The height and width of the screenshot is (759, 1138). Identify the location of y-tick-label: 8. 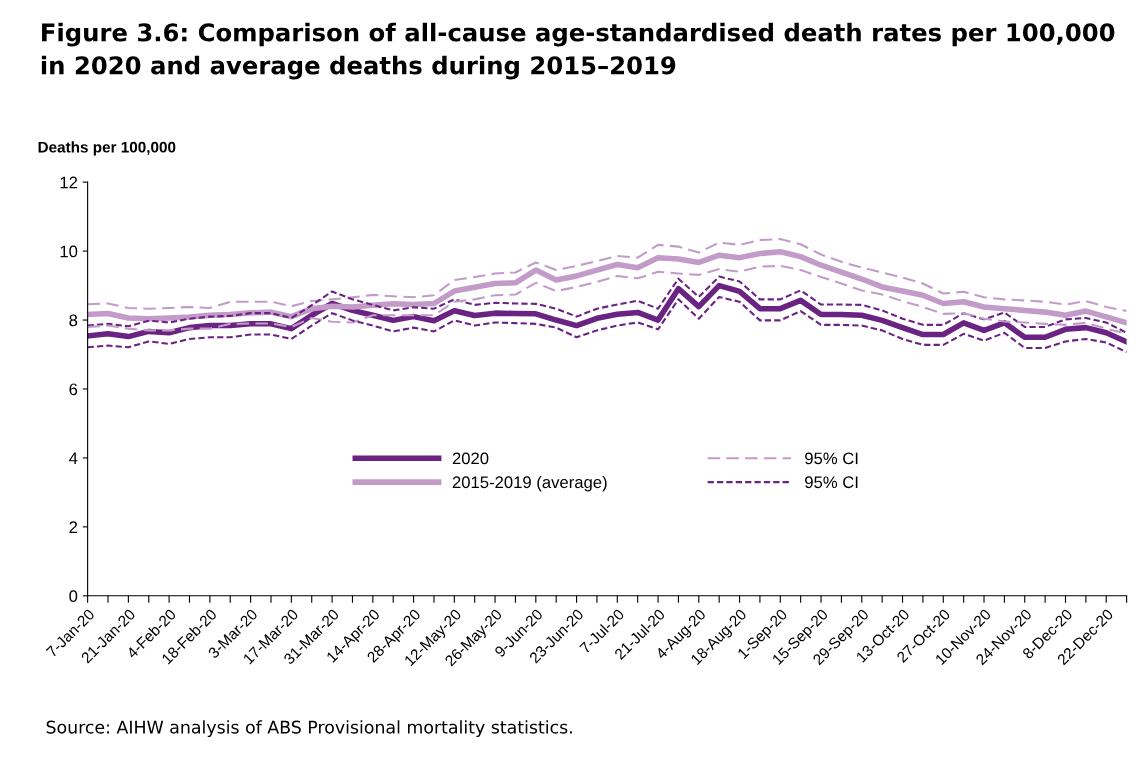
(73, 320).